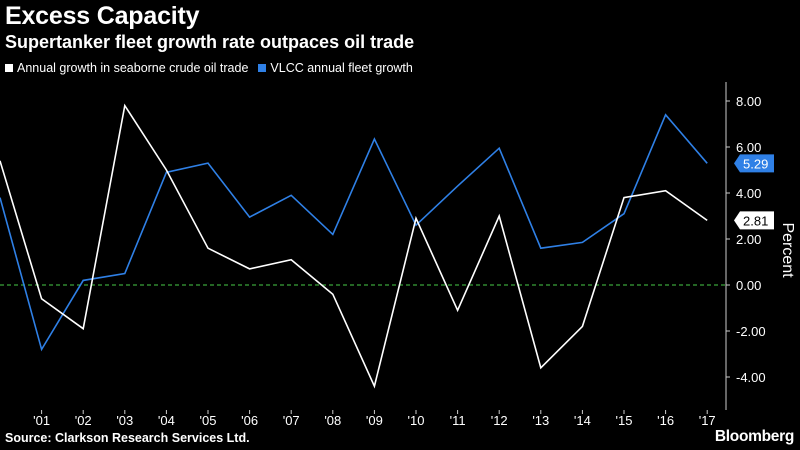 This screenshot has height=450, width=800. What do you see at coordinates (748, 193) in the screenshot?
I see `y-tick-label: 4.00` at bounding box center [748, 193].